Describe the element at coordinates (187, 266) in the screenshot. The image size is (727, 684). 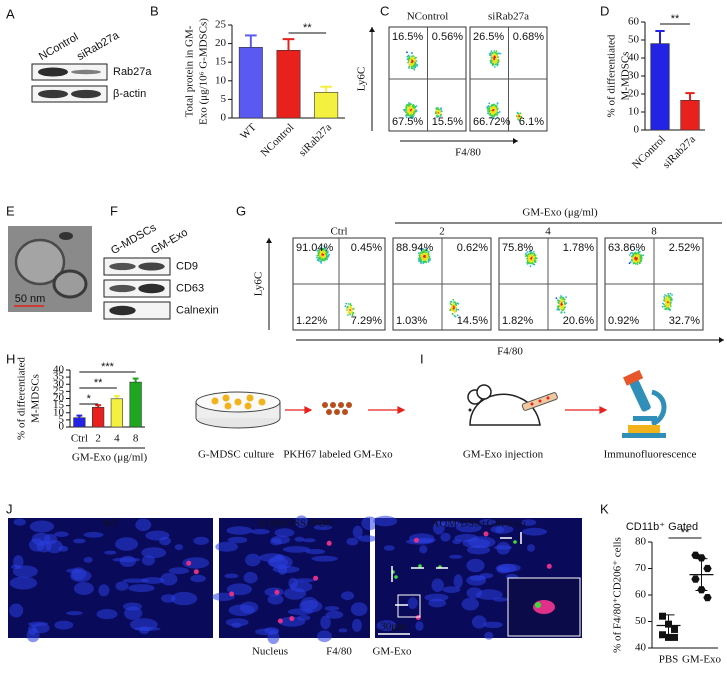
I see `band-label: CD9` at that location.